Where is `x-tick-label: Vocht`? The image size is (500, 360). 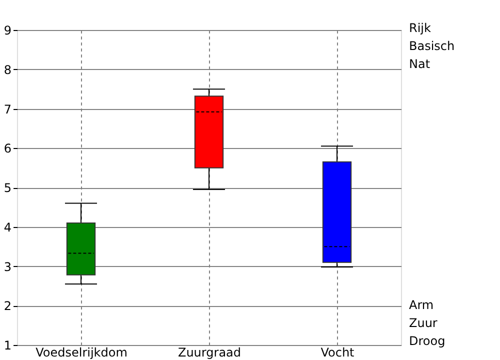
x-tick-label: Vocht is located at coordinates (337, 353).